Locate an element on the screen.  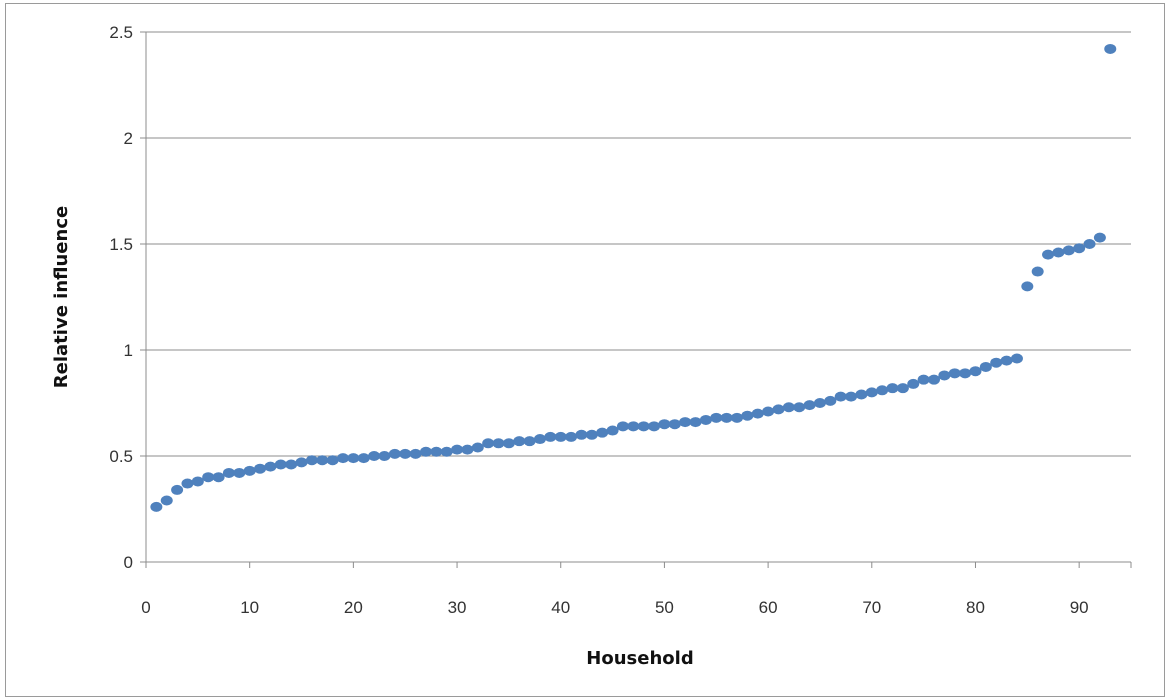
y-tick-label: 1.5 is located at coordinates (121, 244).